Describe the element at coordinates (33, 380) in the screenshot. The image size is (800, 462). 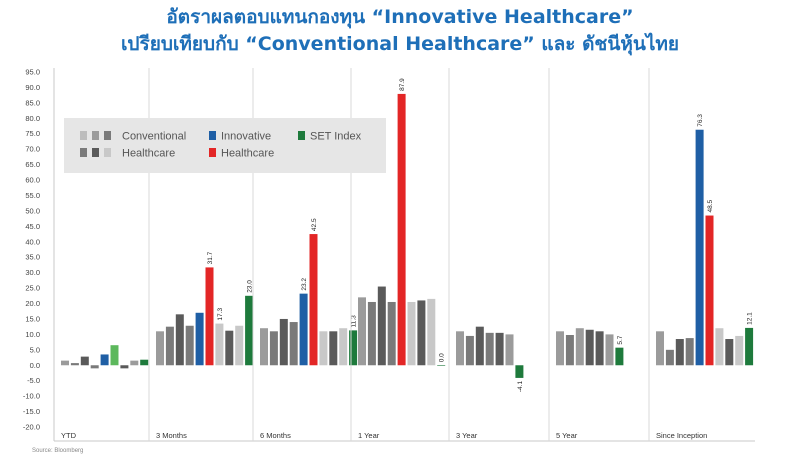
I see `y-tick-label: -5.0` at that location.